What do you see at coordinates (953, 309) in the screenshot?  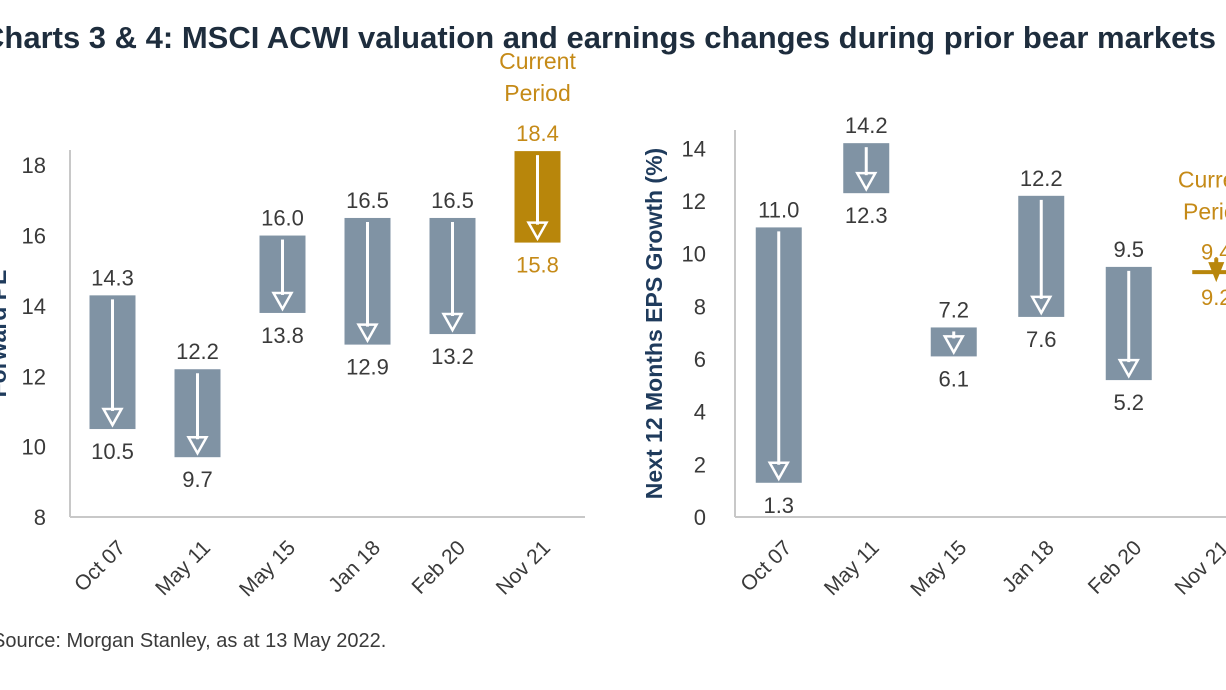 I see `start-value-label: 7.2` at bounding box center [953, 309].